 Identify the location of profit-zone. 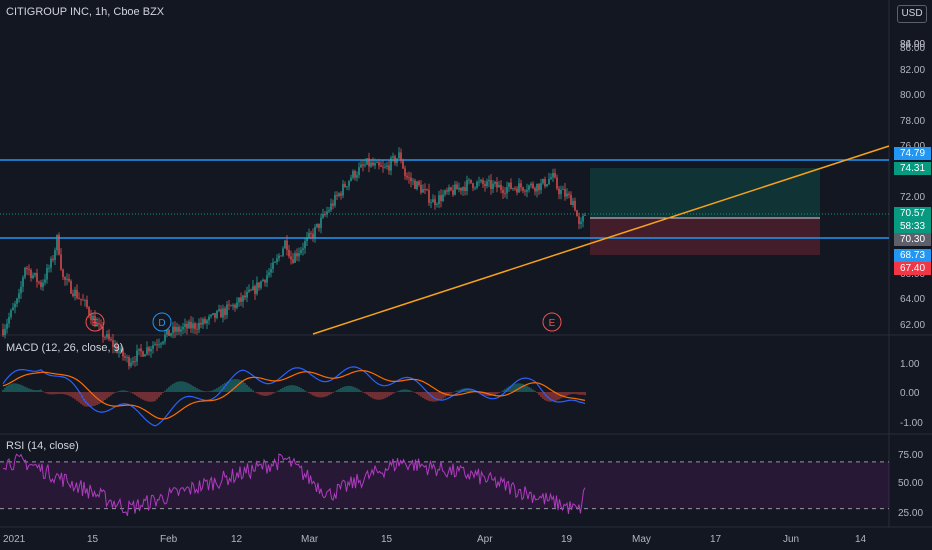
(705, 193).